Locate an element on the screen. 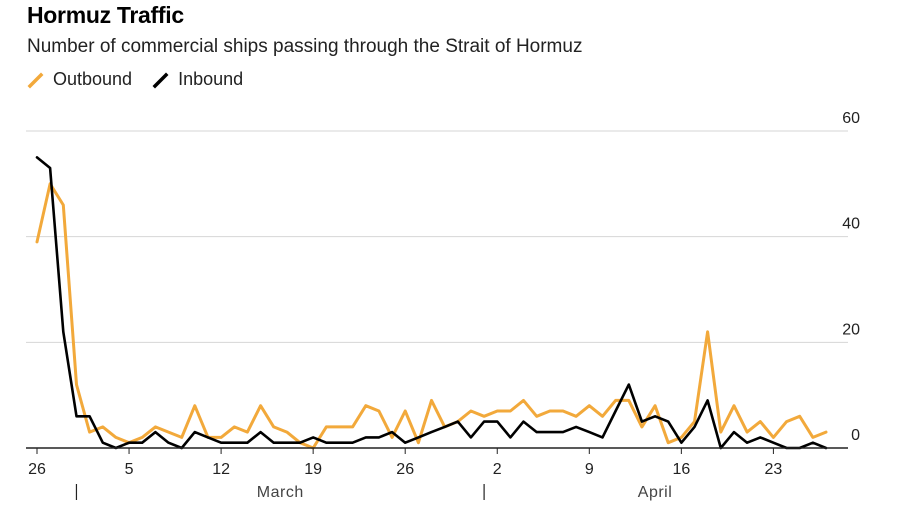 The width and height of the screenshot is (900, 510). x-axis: 26 5 12 19 26 2 9 16 23 March April is located at coordinates (437, 474).